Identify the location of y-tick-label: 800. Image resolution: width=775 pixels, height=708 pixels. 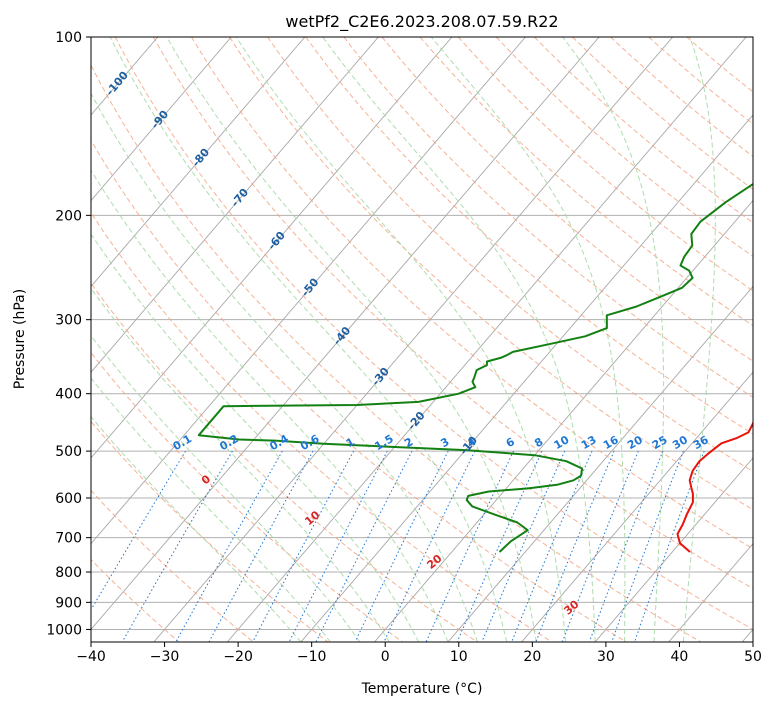
(68, 573).